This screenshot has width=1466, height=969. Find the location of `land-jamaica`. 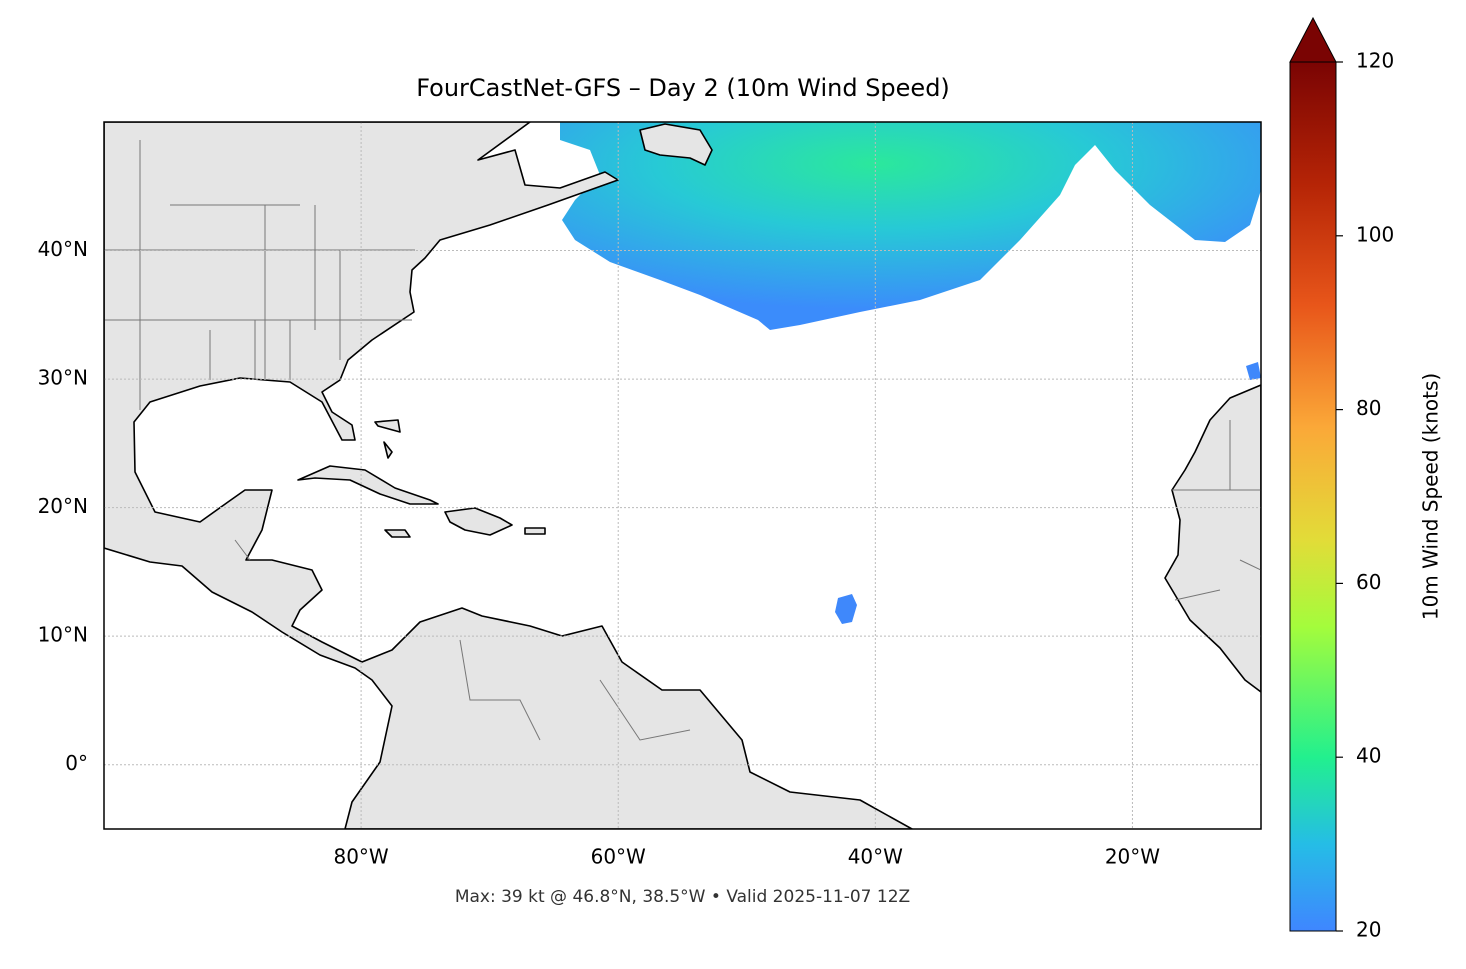

land-jamaica is located at coordinates (397, 533).